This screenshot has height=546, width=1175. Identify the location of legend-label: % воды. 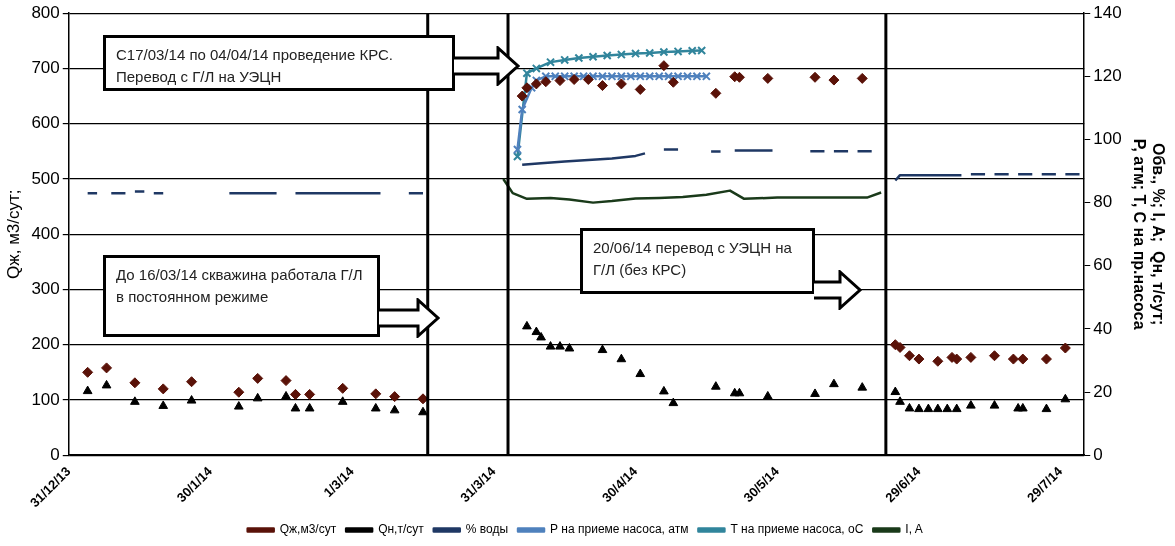
(487, 529).